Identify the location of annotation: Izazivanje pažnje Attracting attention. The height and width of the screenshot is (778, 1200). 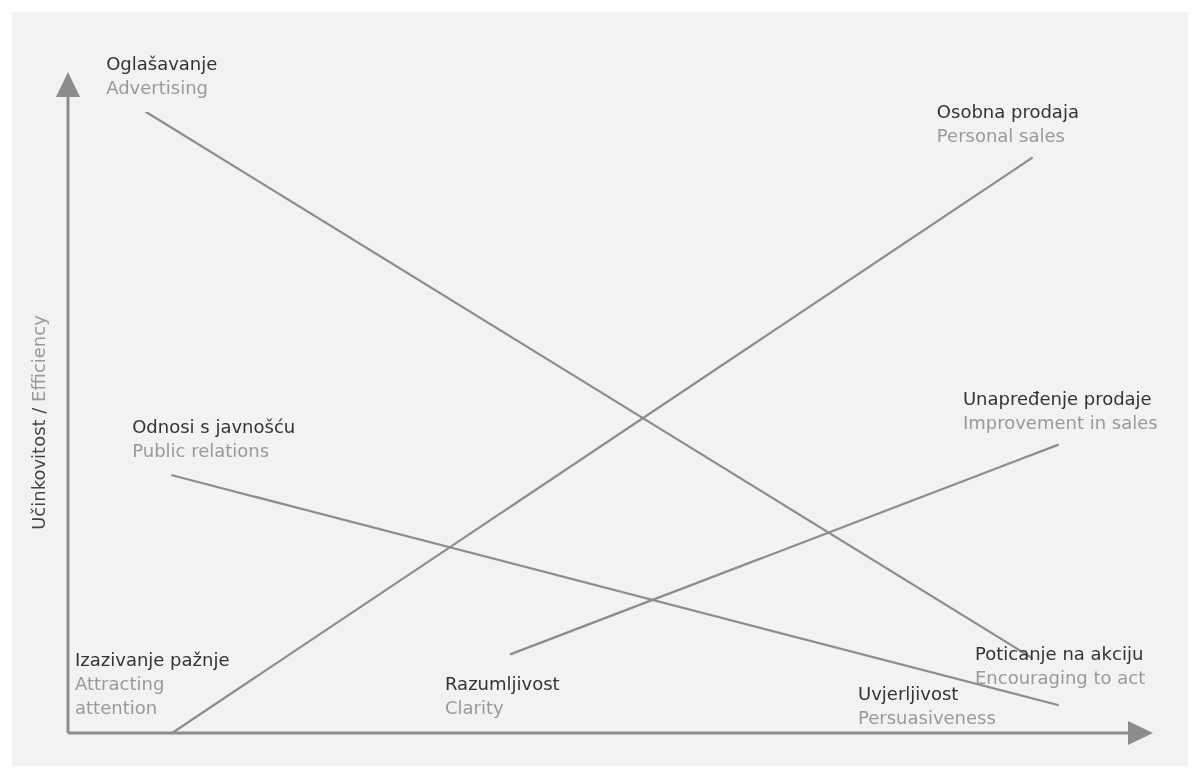
(152, 683).